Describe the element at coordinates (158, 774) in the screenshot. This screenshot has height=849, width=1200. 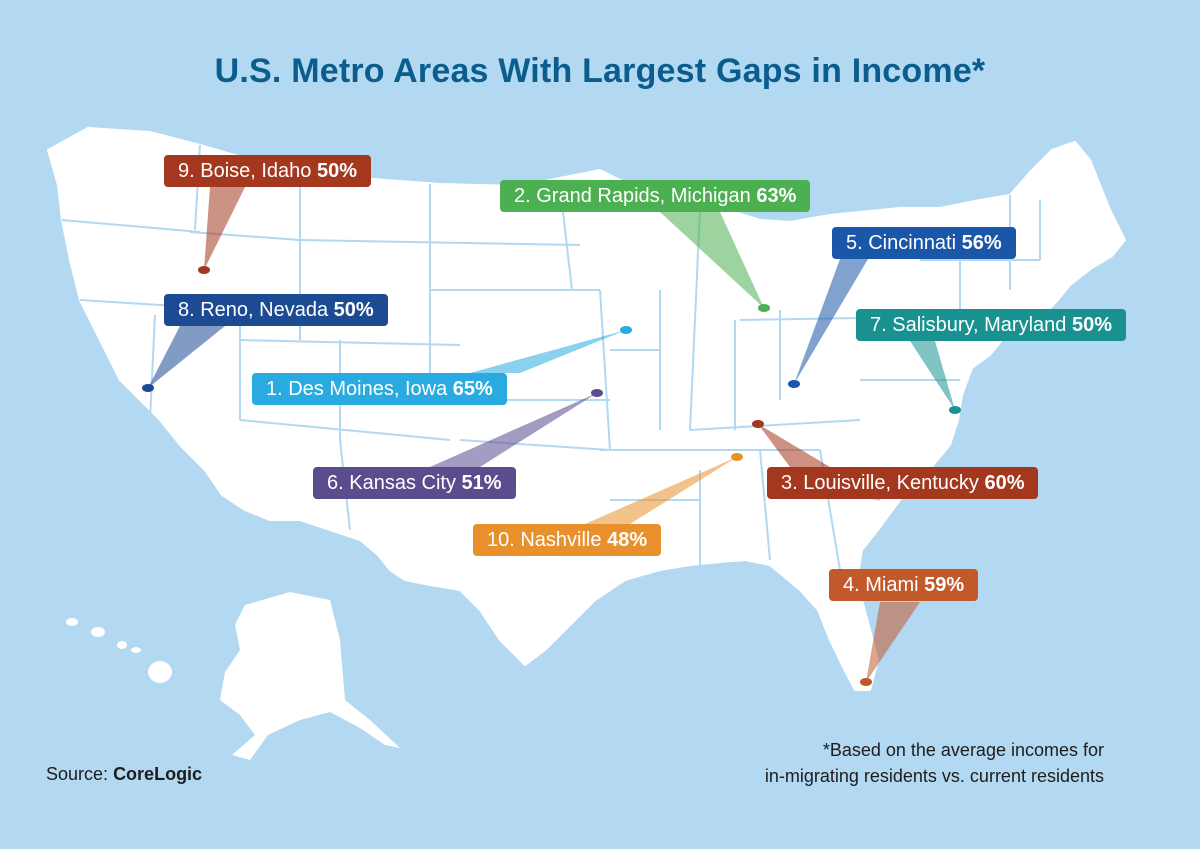
I see `source-name: CoreLogic` at that location.